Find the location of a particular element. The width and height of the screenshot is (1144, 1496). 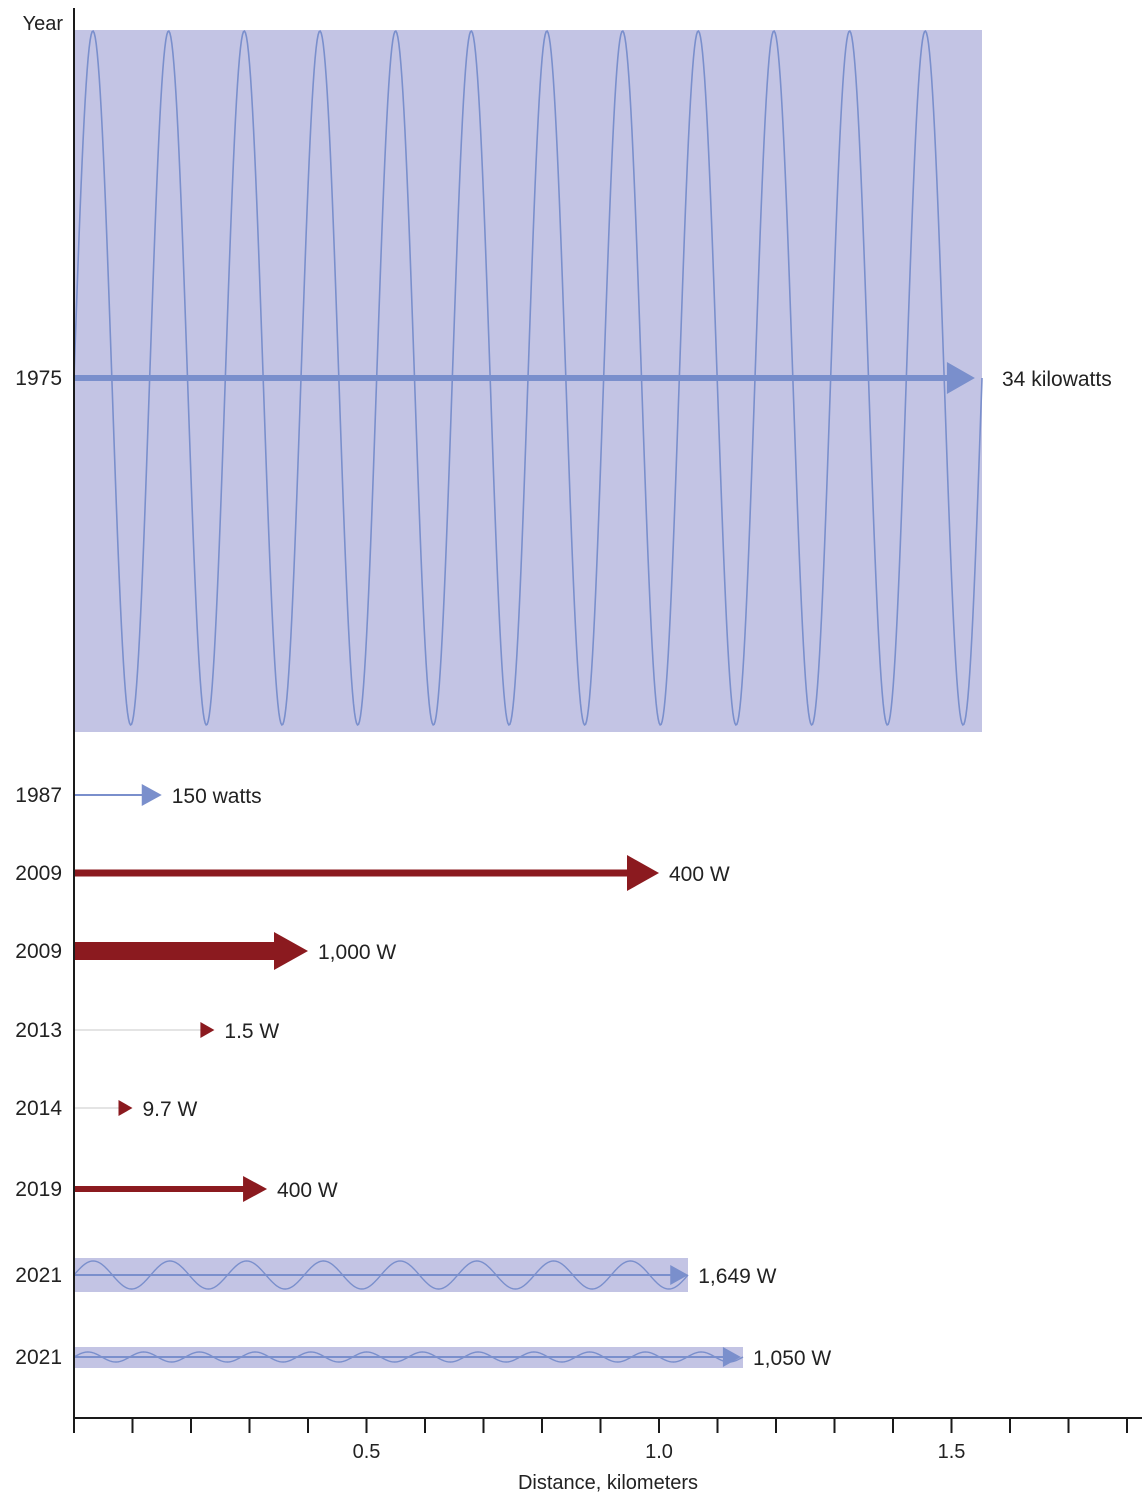

year-label: 1975 is located at coordinates (38, 378).